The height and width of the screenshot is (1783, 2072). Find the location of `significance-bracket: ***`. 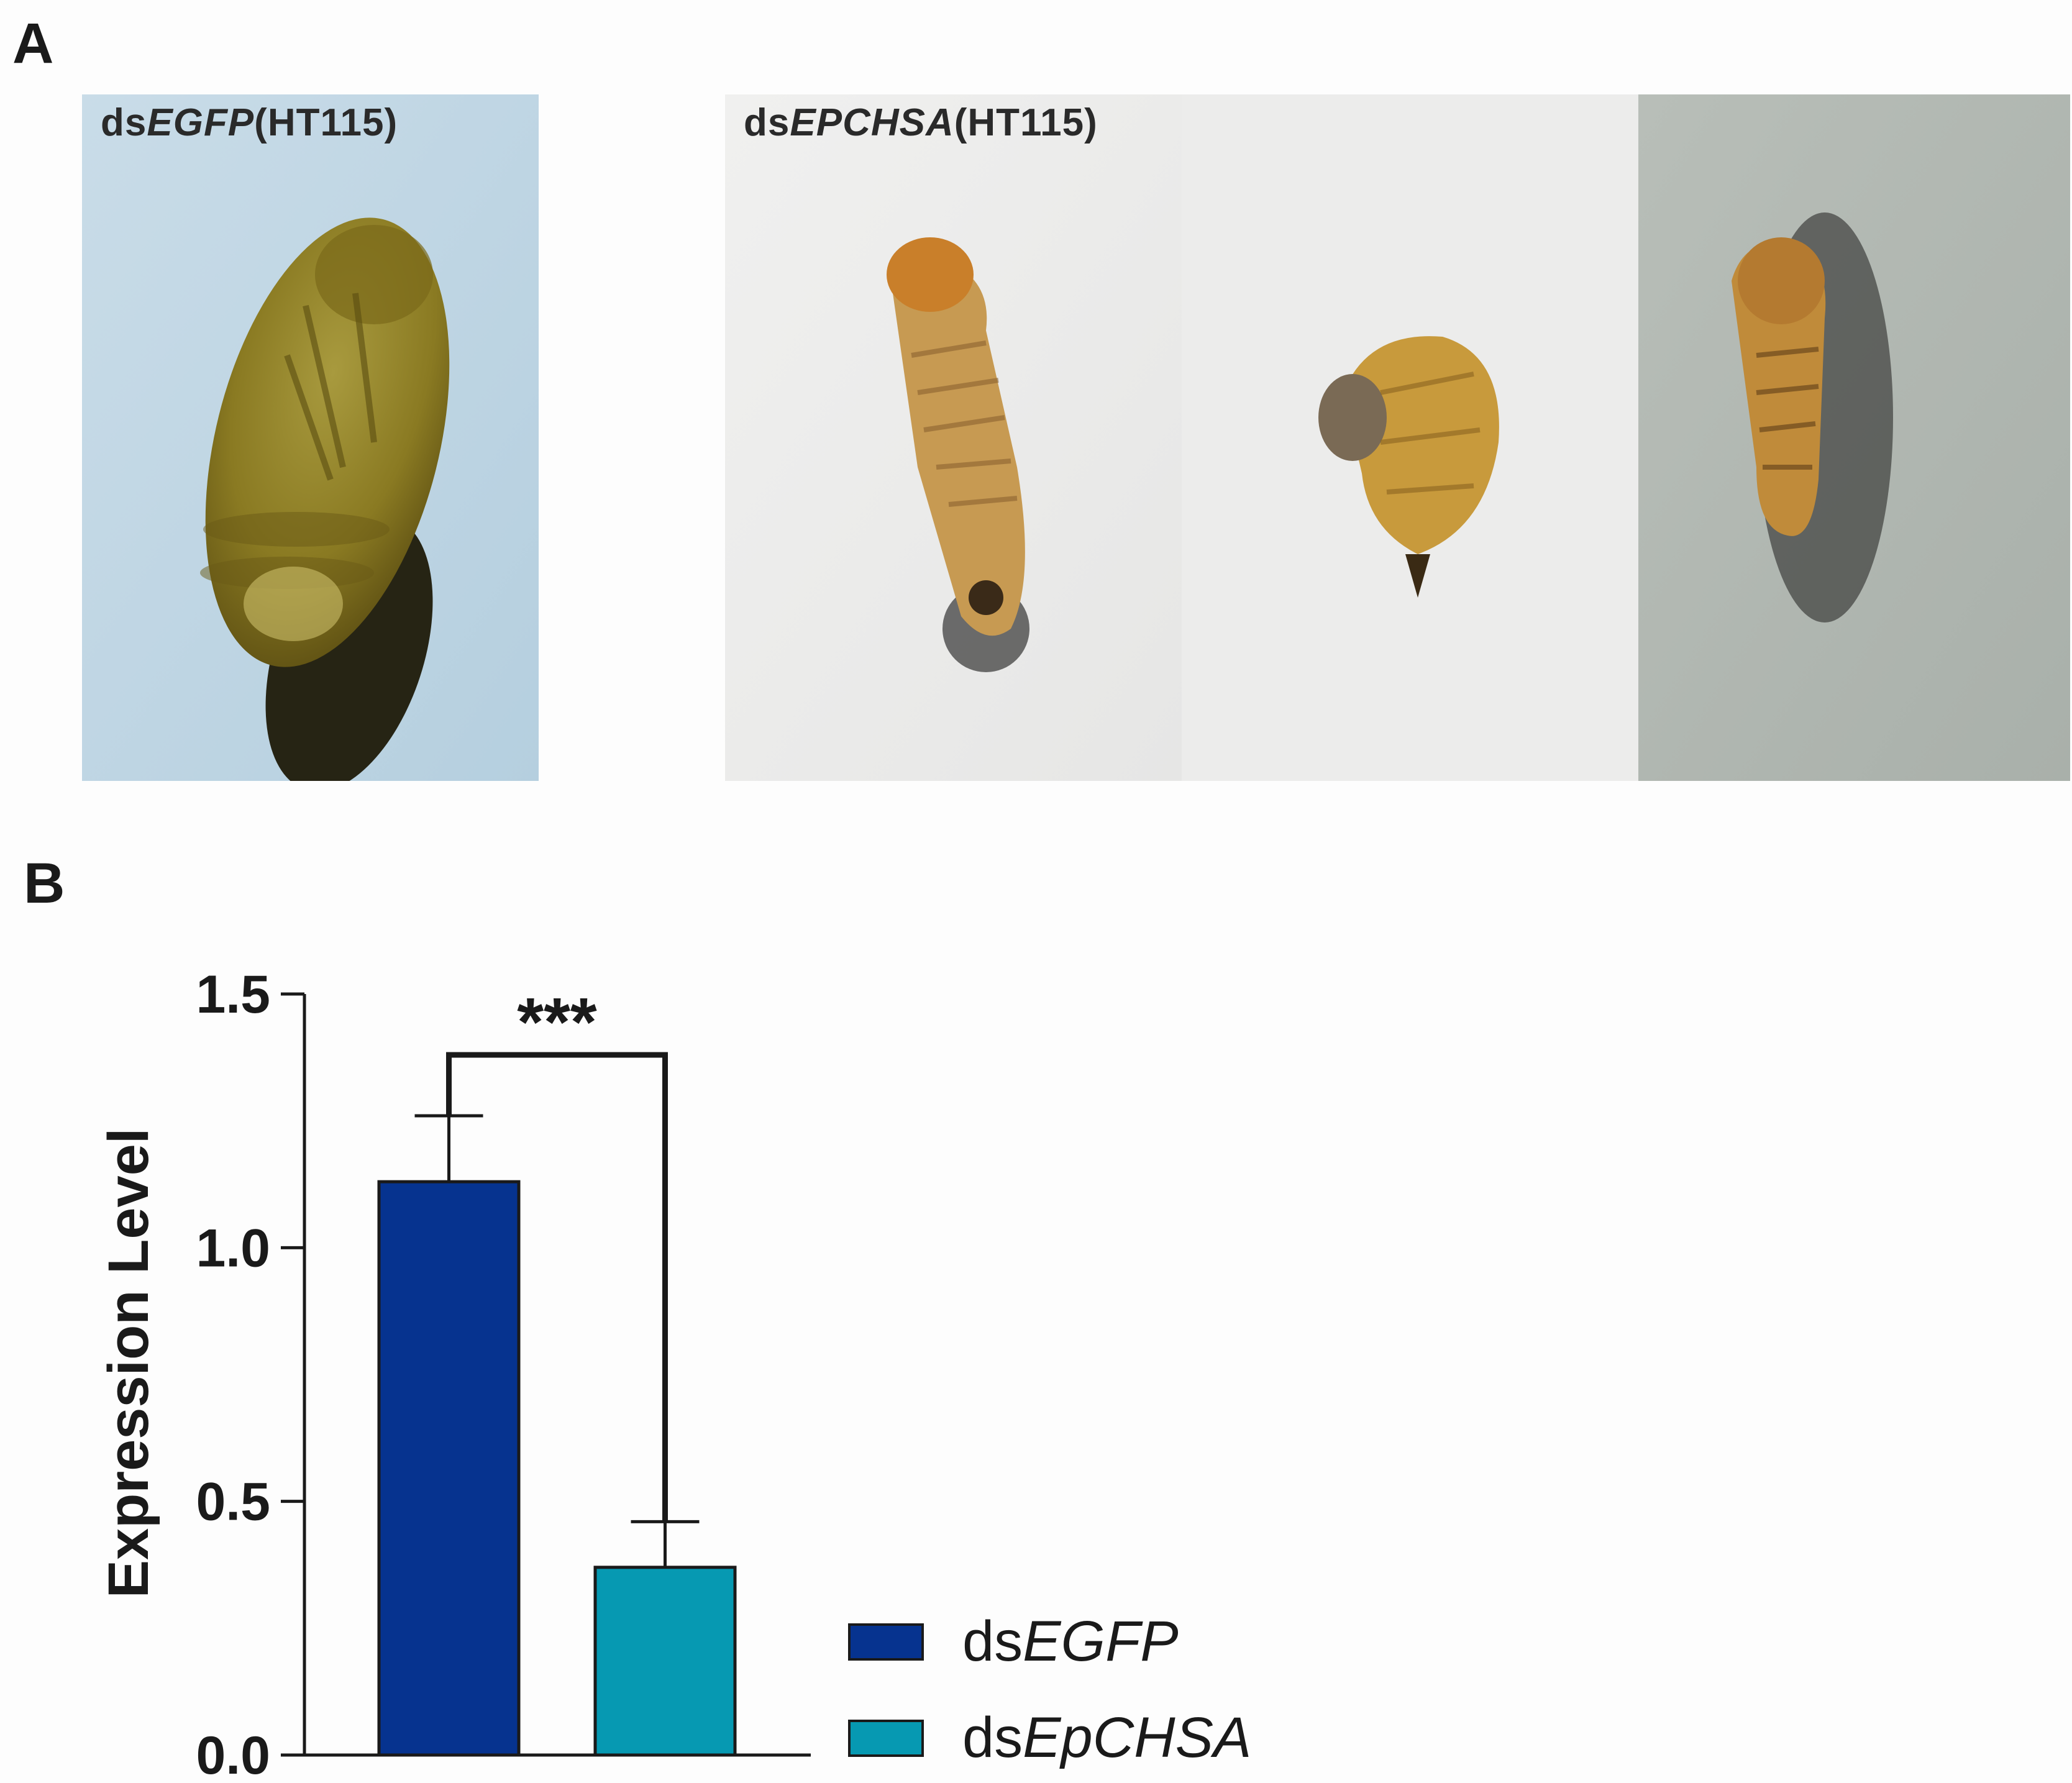

significance-bracket: *** is located at coordinates (557, 1252).